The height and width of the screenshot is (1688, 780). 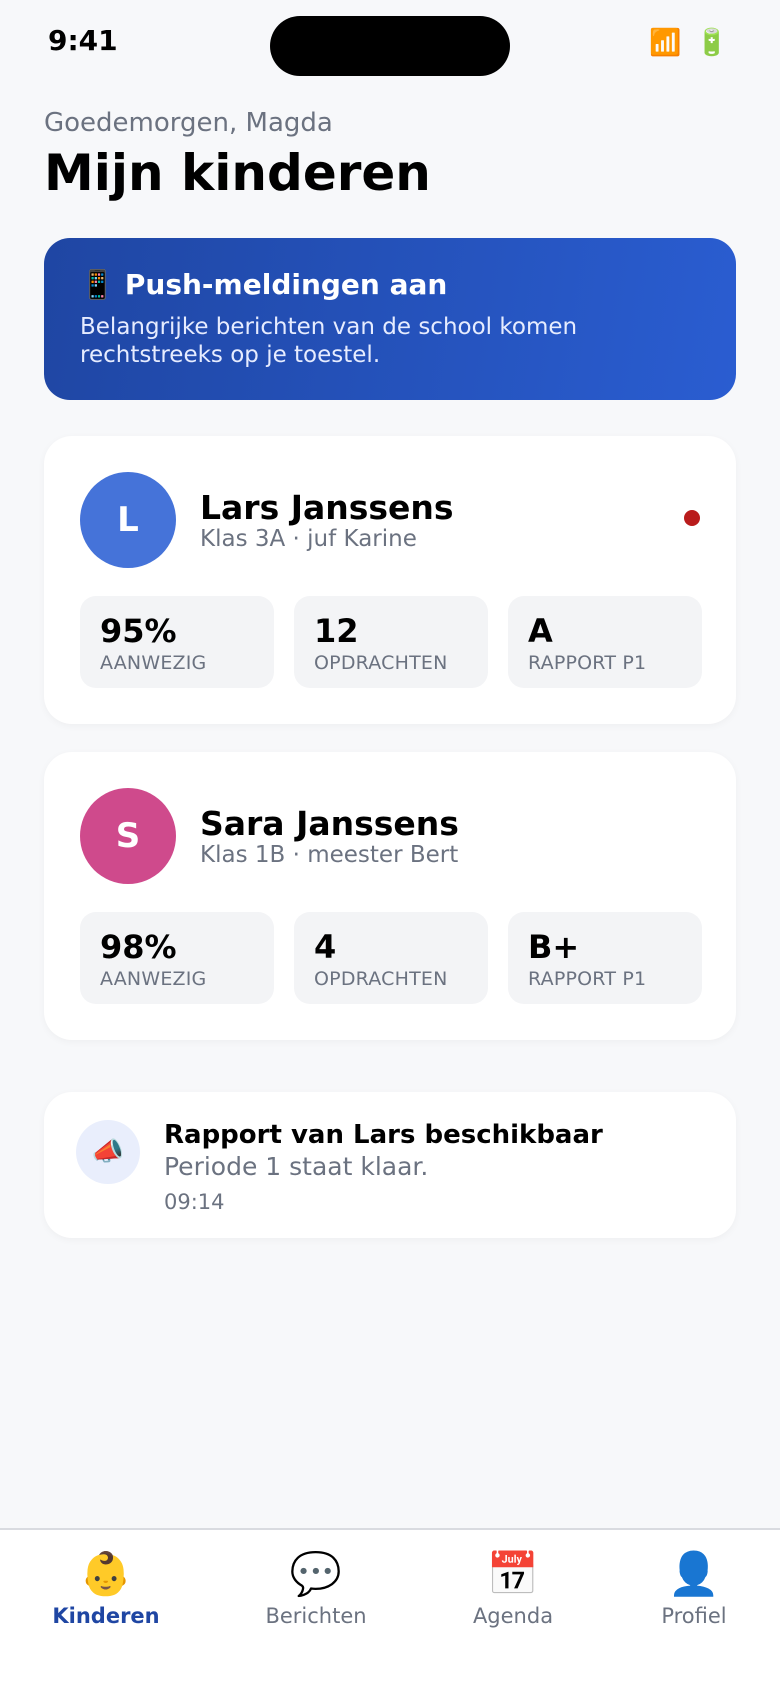 I want to click on battery-icon: 🔋, so click(x=711, y=43).